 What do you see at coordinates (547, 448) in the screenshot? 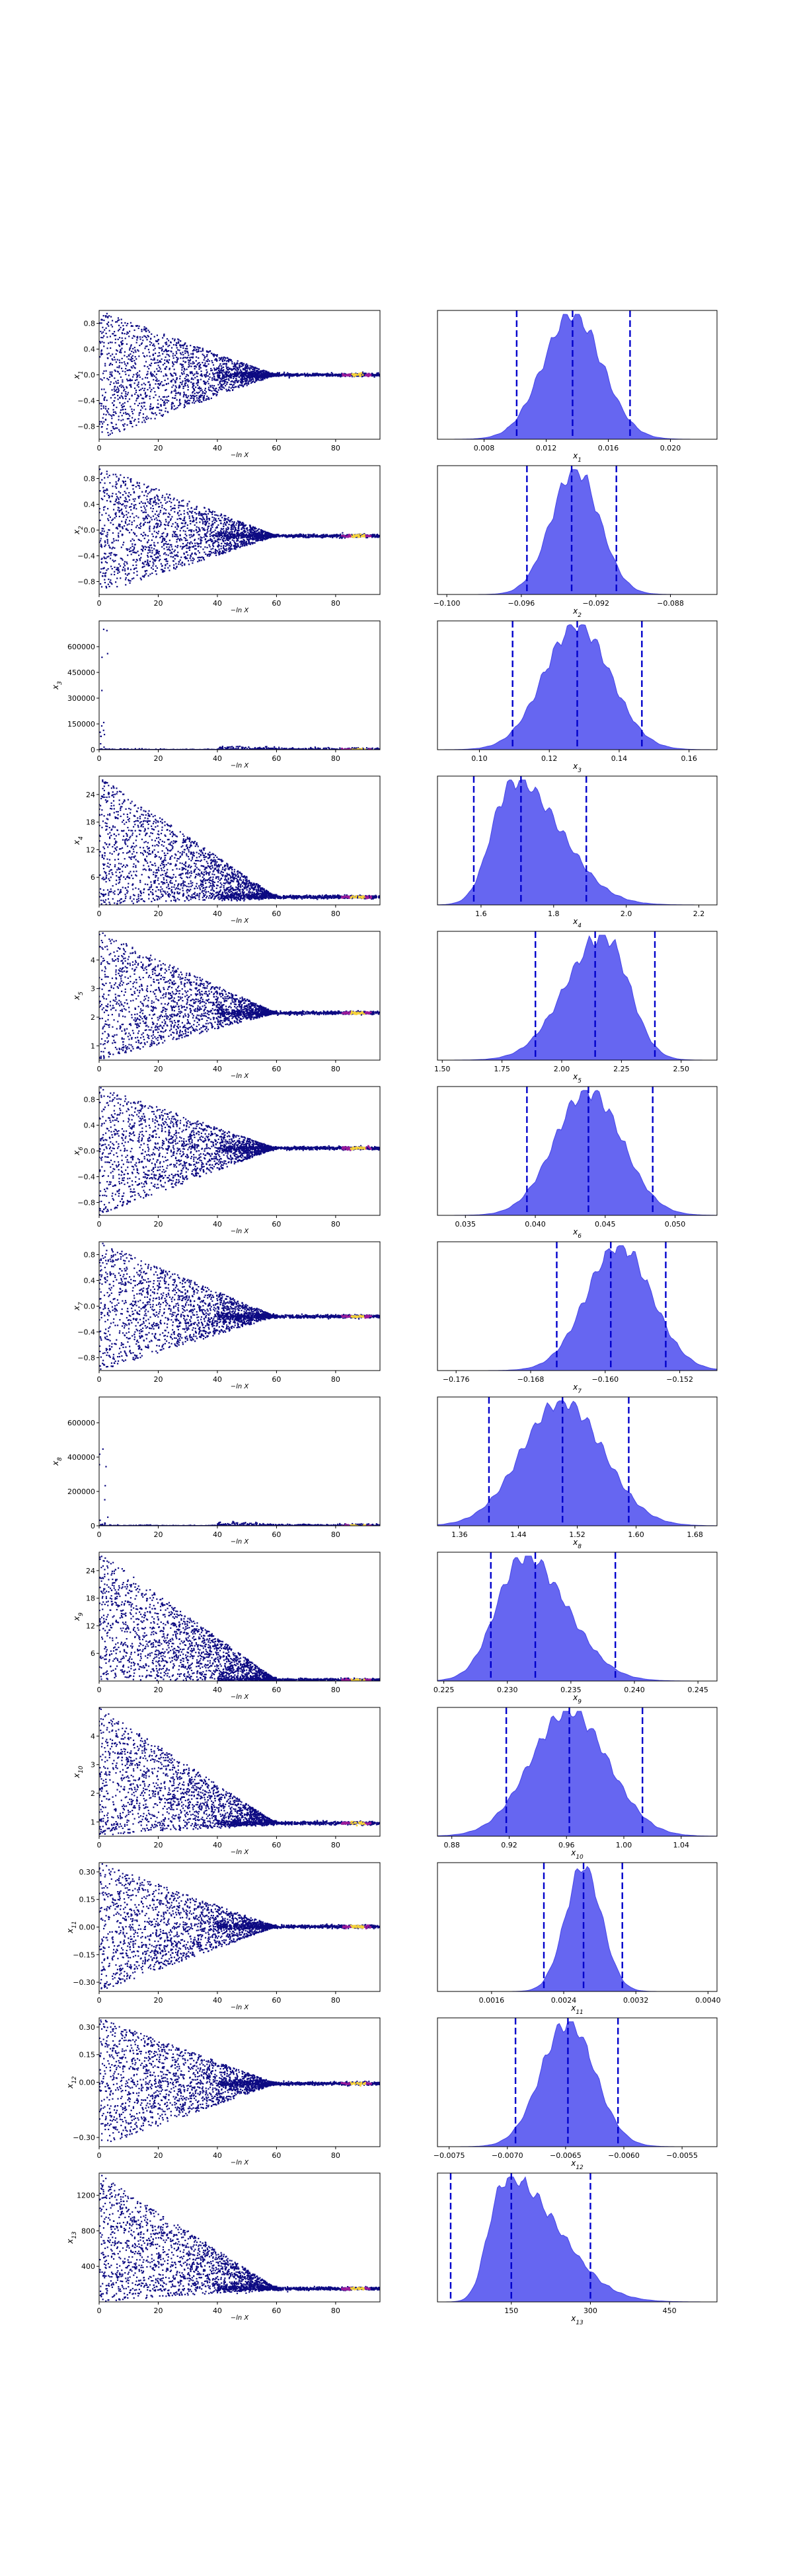
I see `posterior-xtick-label: 0.012` at bounding box center [547, 448].